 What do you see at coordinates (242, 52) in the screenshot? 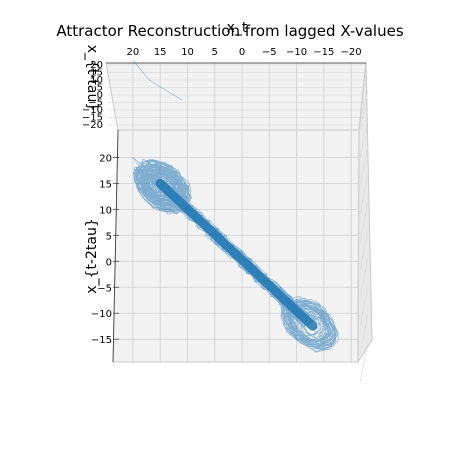
I see `x-tick-label: 0` at bounding box center [242, 52].